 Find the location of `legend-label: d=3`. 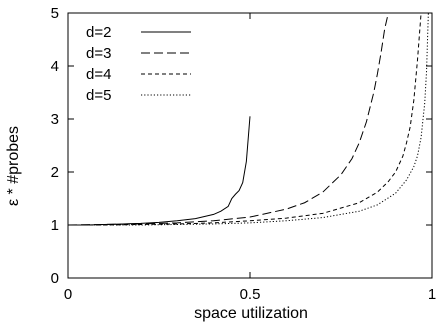

legend-label: d=3 is located at coordinates (98, 53).